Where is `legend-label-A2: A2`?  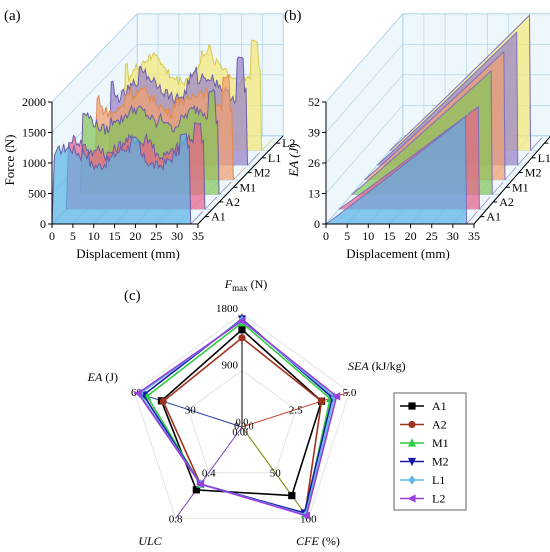 legend-label-A2: A2 is located at coordinates (439, 425).